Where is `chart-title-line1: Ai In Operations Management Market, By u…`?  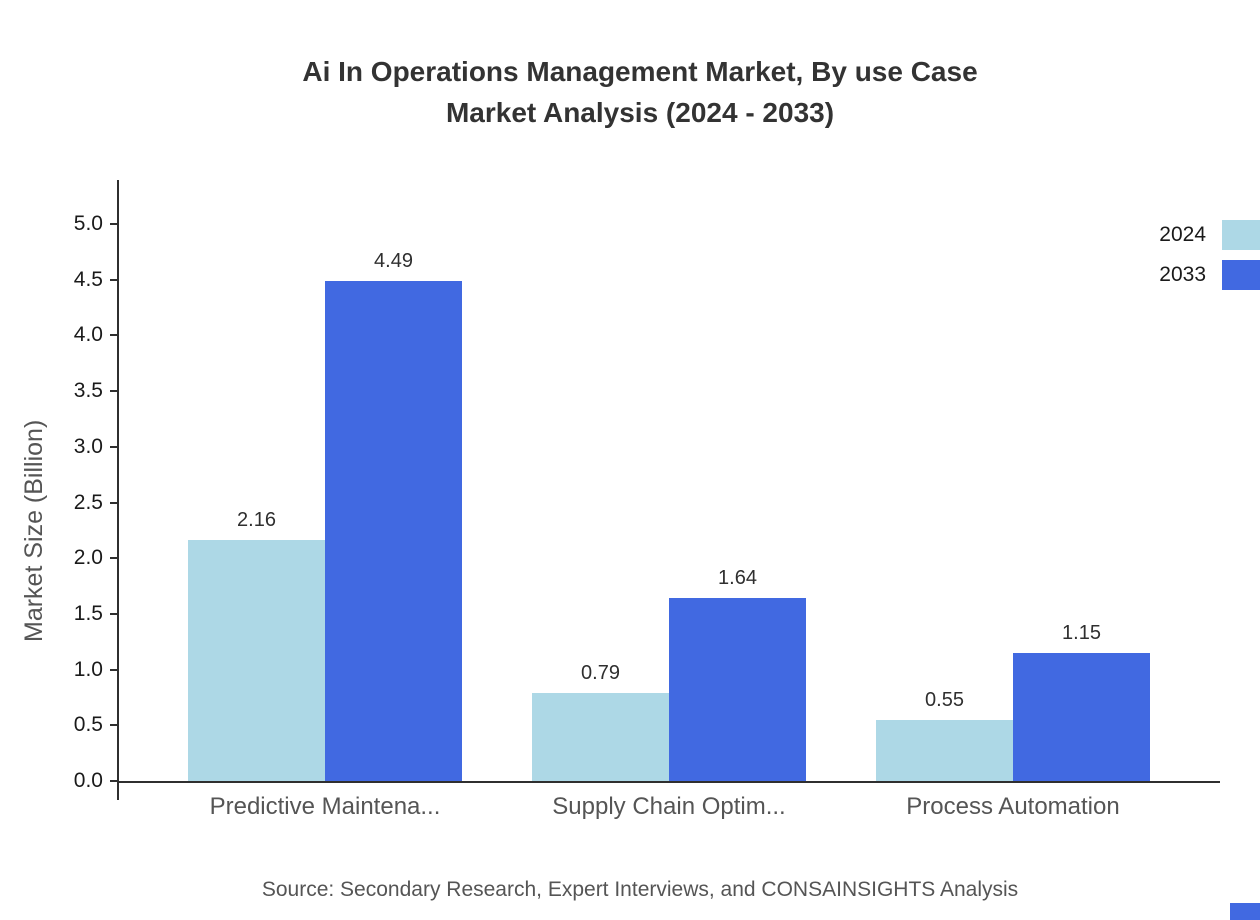 chart-title-line1: Ai In Operations Management Market, By u… is located at coordinates (640, 71).